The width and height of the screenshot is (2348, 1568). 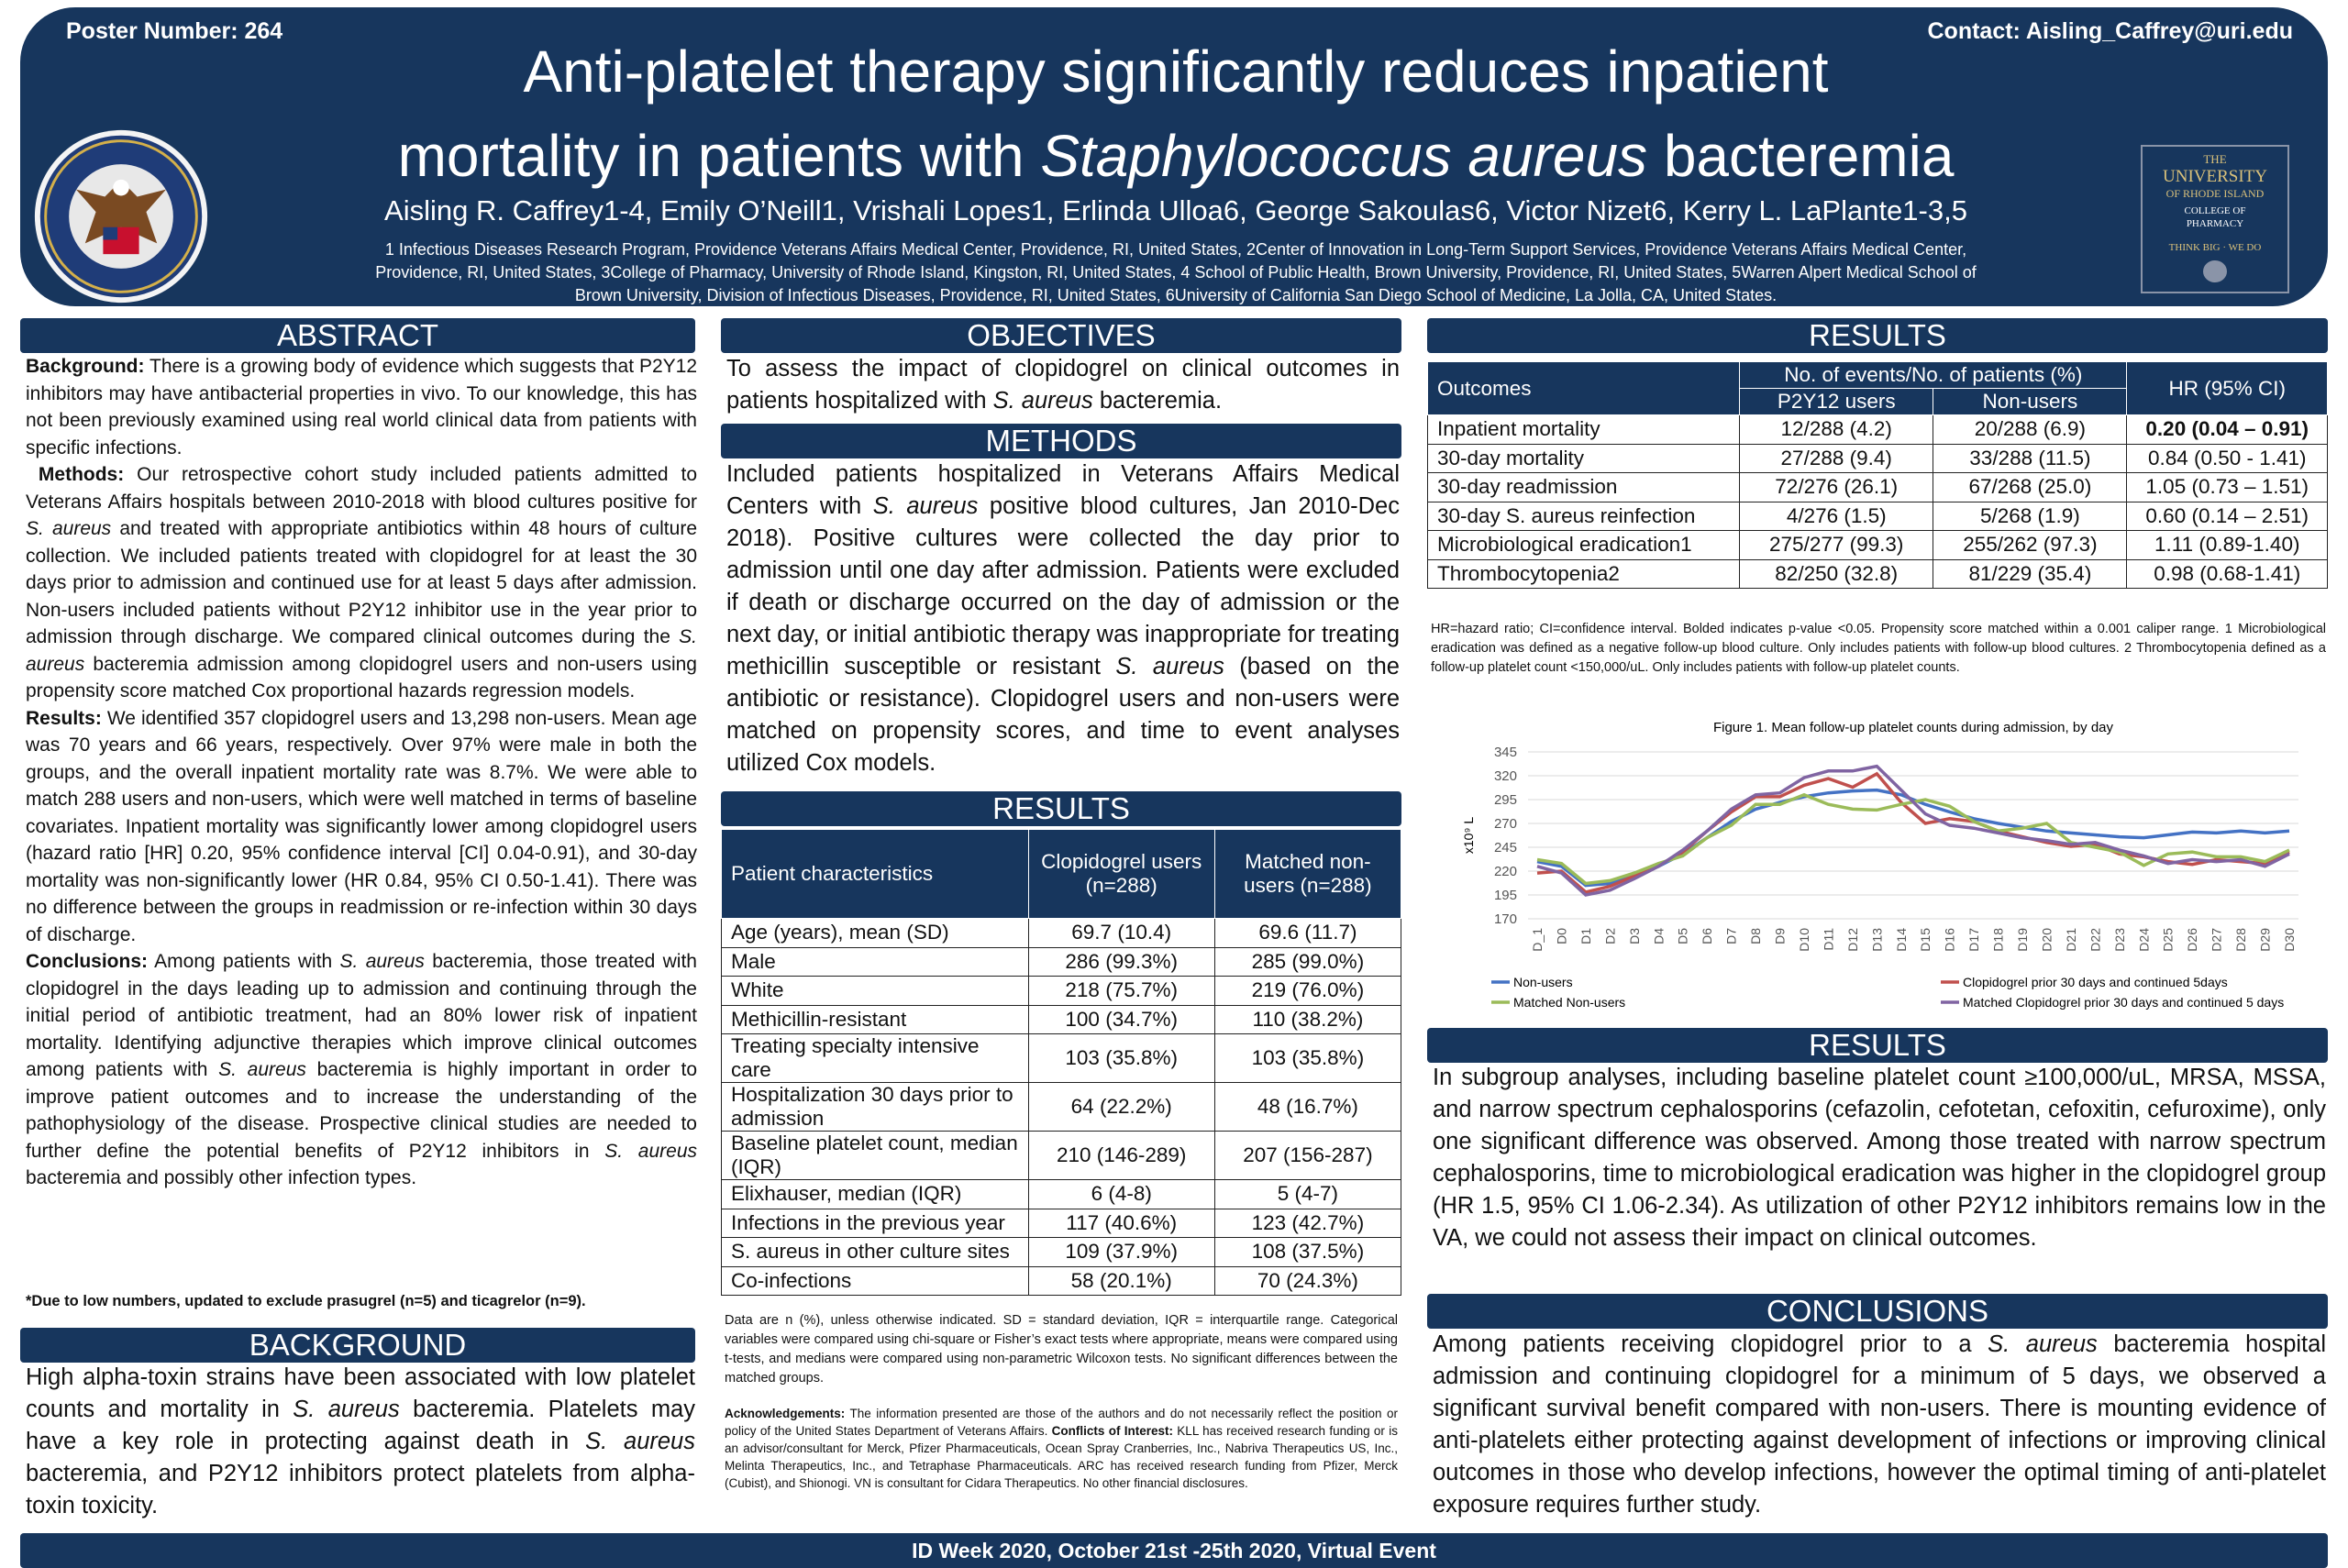 What do you see at coordinates (357, 336) in the screenshot?
I see `abstract-heading: ABSTRACT` at bounding box center [357, 336].